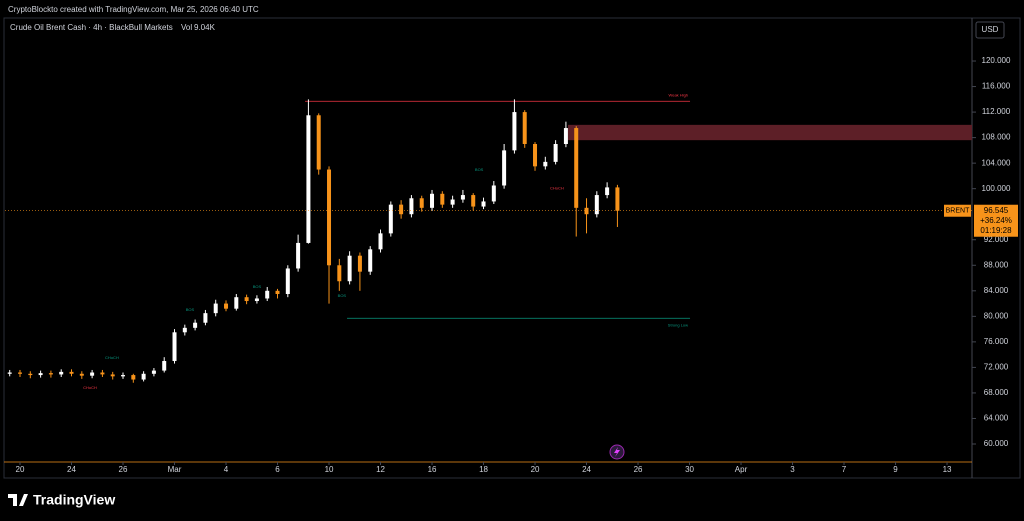 This screenshot has width=1024, height=521. I want to click on supply-zone, so click(769, 132).